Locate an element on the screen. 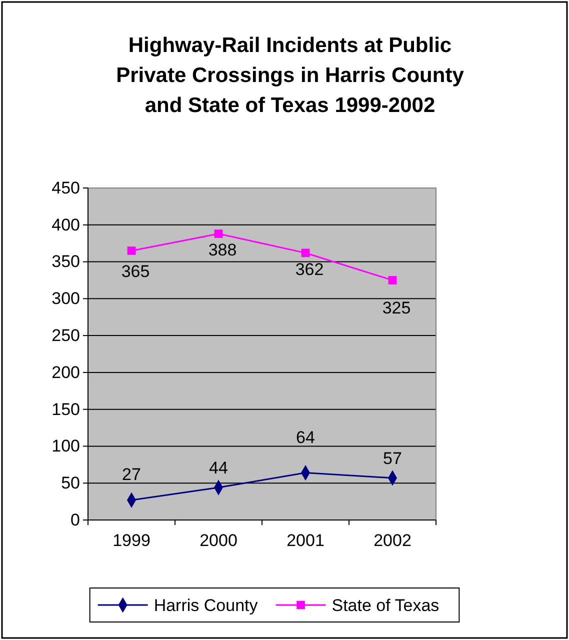 The height and width of the screenshot is (640, 569). x-tick-label: 2001 is located at coordinates (305, 540).